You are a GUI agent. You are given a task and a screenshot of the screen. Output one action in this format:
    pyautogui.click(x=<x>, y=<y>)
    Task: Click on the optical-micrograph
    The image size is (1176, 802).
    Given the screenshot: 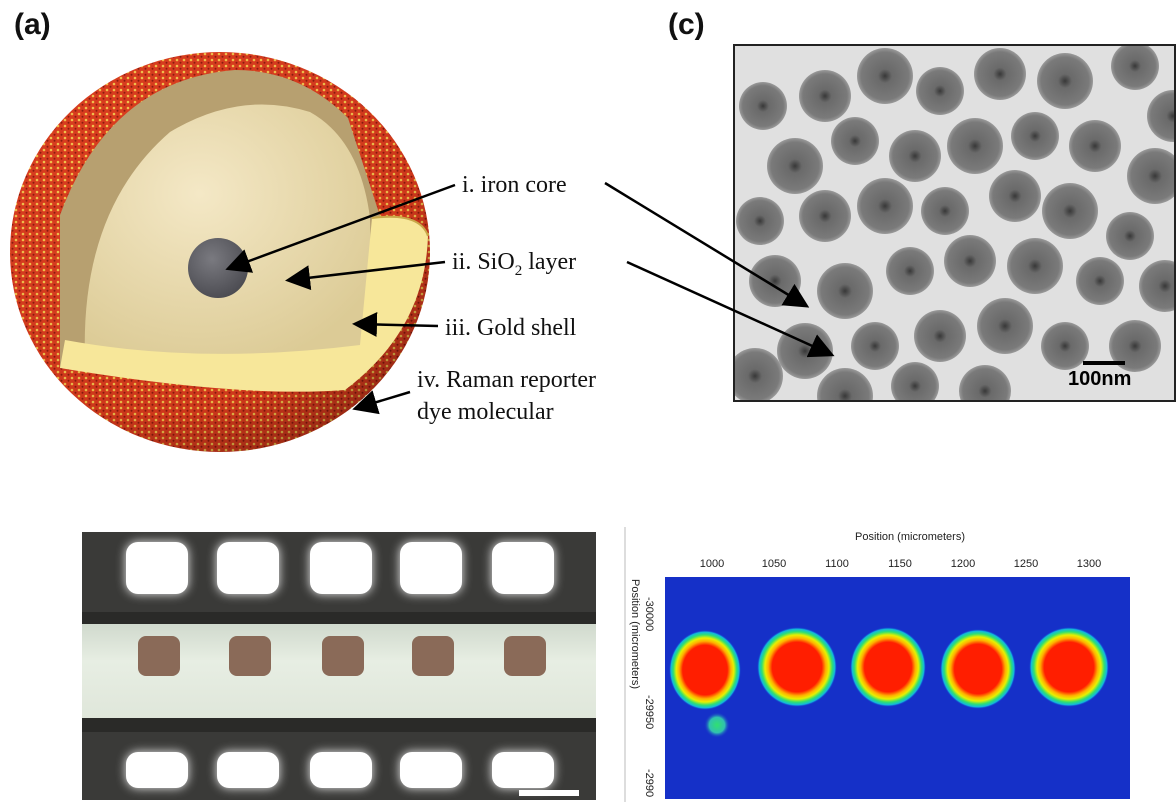 What is the action you would take?
    pyautogui.click(x=339, y=666)
    